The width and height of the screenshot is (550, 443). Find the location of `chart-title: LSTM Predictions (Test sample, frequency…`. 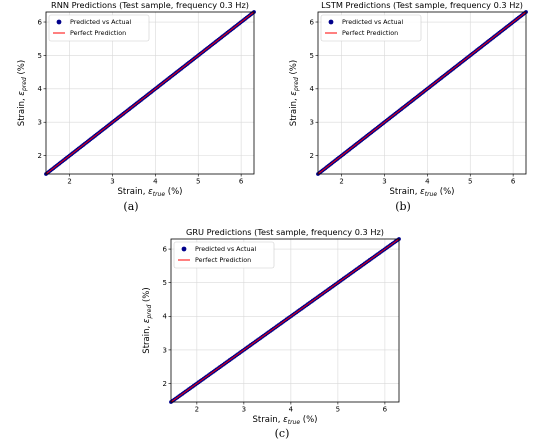

chart-title: LSTM Predictions (Test sample, frequency… is located at coordinates (422, 5).